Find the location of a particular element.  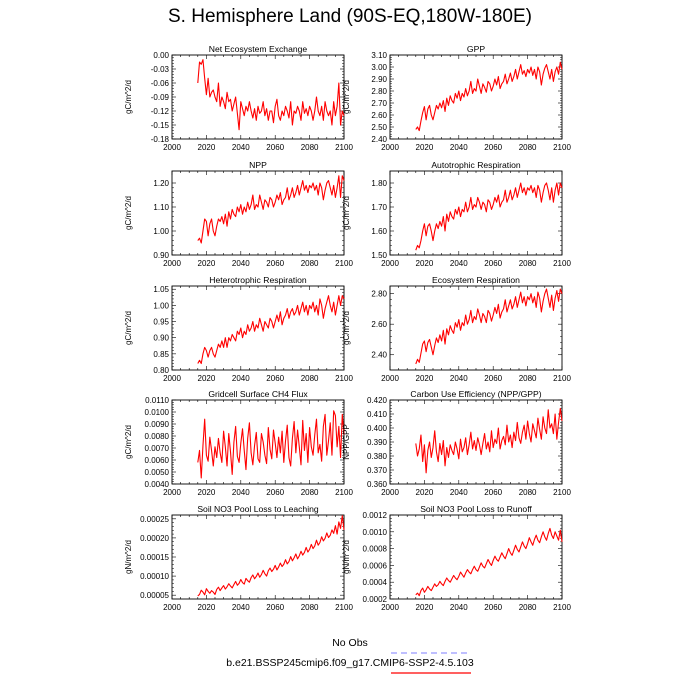

chart-title: Soil NO3 Pool Loss to Leaching is located at coordinates (258, 509).